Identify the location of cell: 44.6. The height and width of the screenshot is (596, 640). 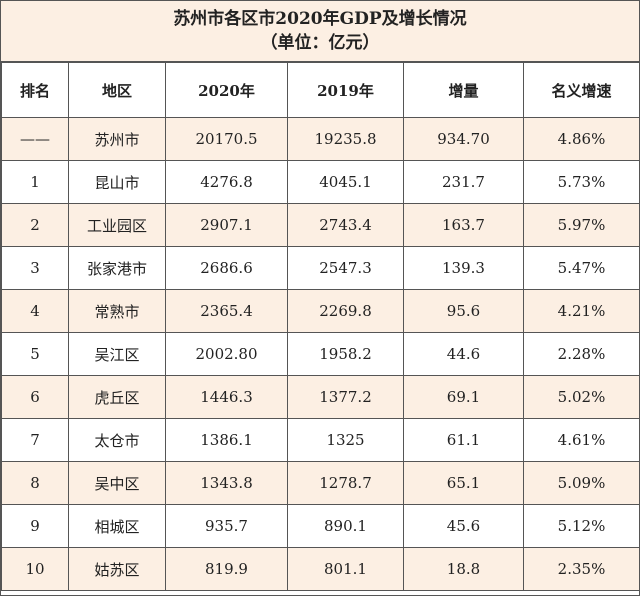
(463, 354).